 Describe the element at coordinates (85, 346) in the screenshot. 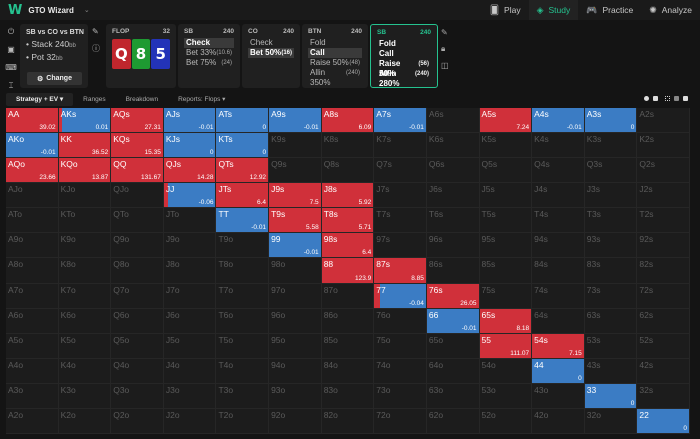

I see `hand-cell-k5o: K5o` at that location.